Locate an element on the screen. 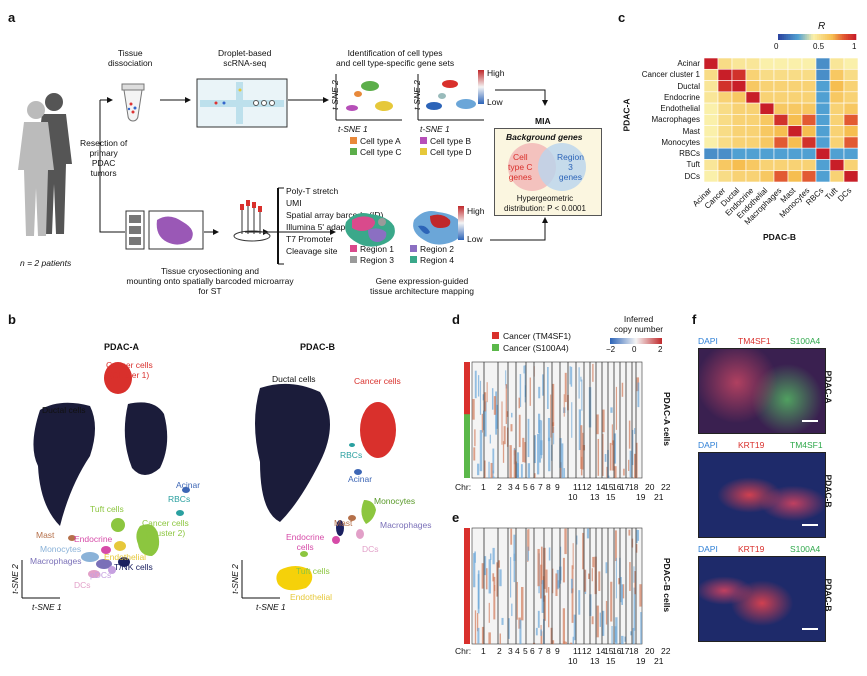 The image size is (867, 676). droplet-label: Droplet-based scRNA-seq is located at coordinates (245, 58).